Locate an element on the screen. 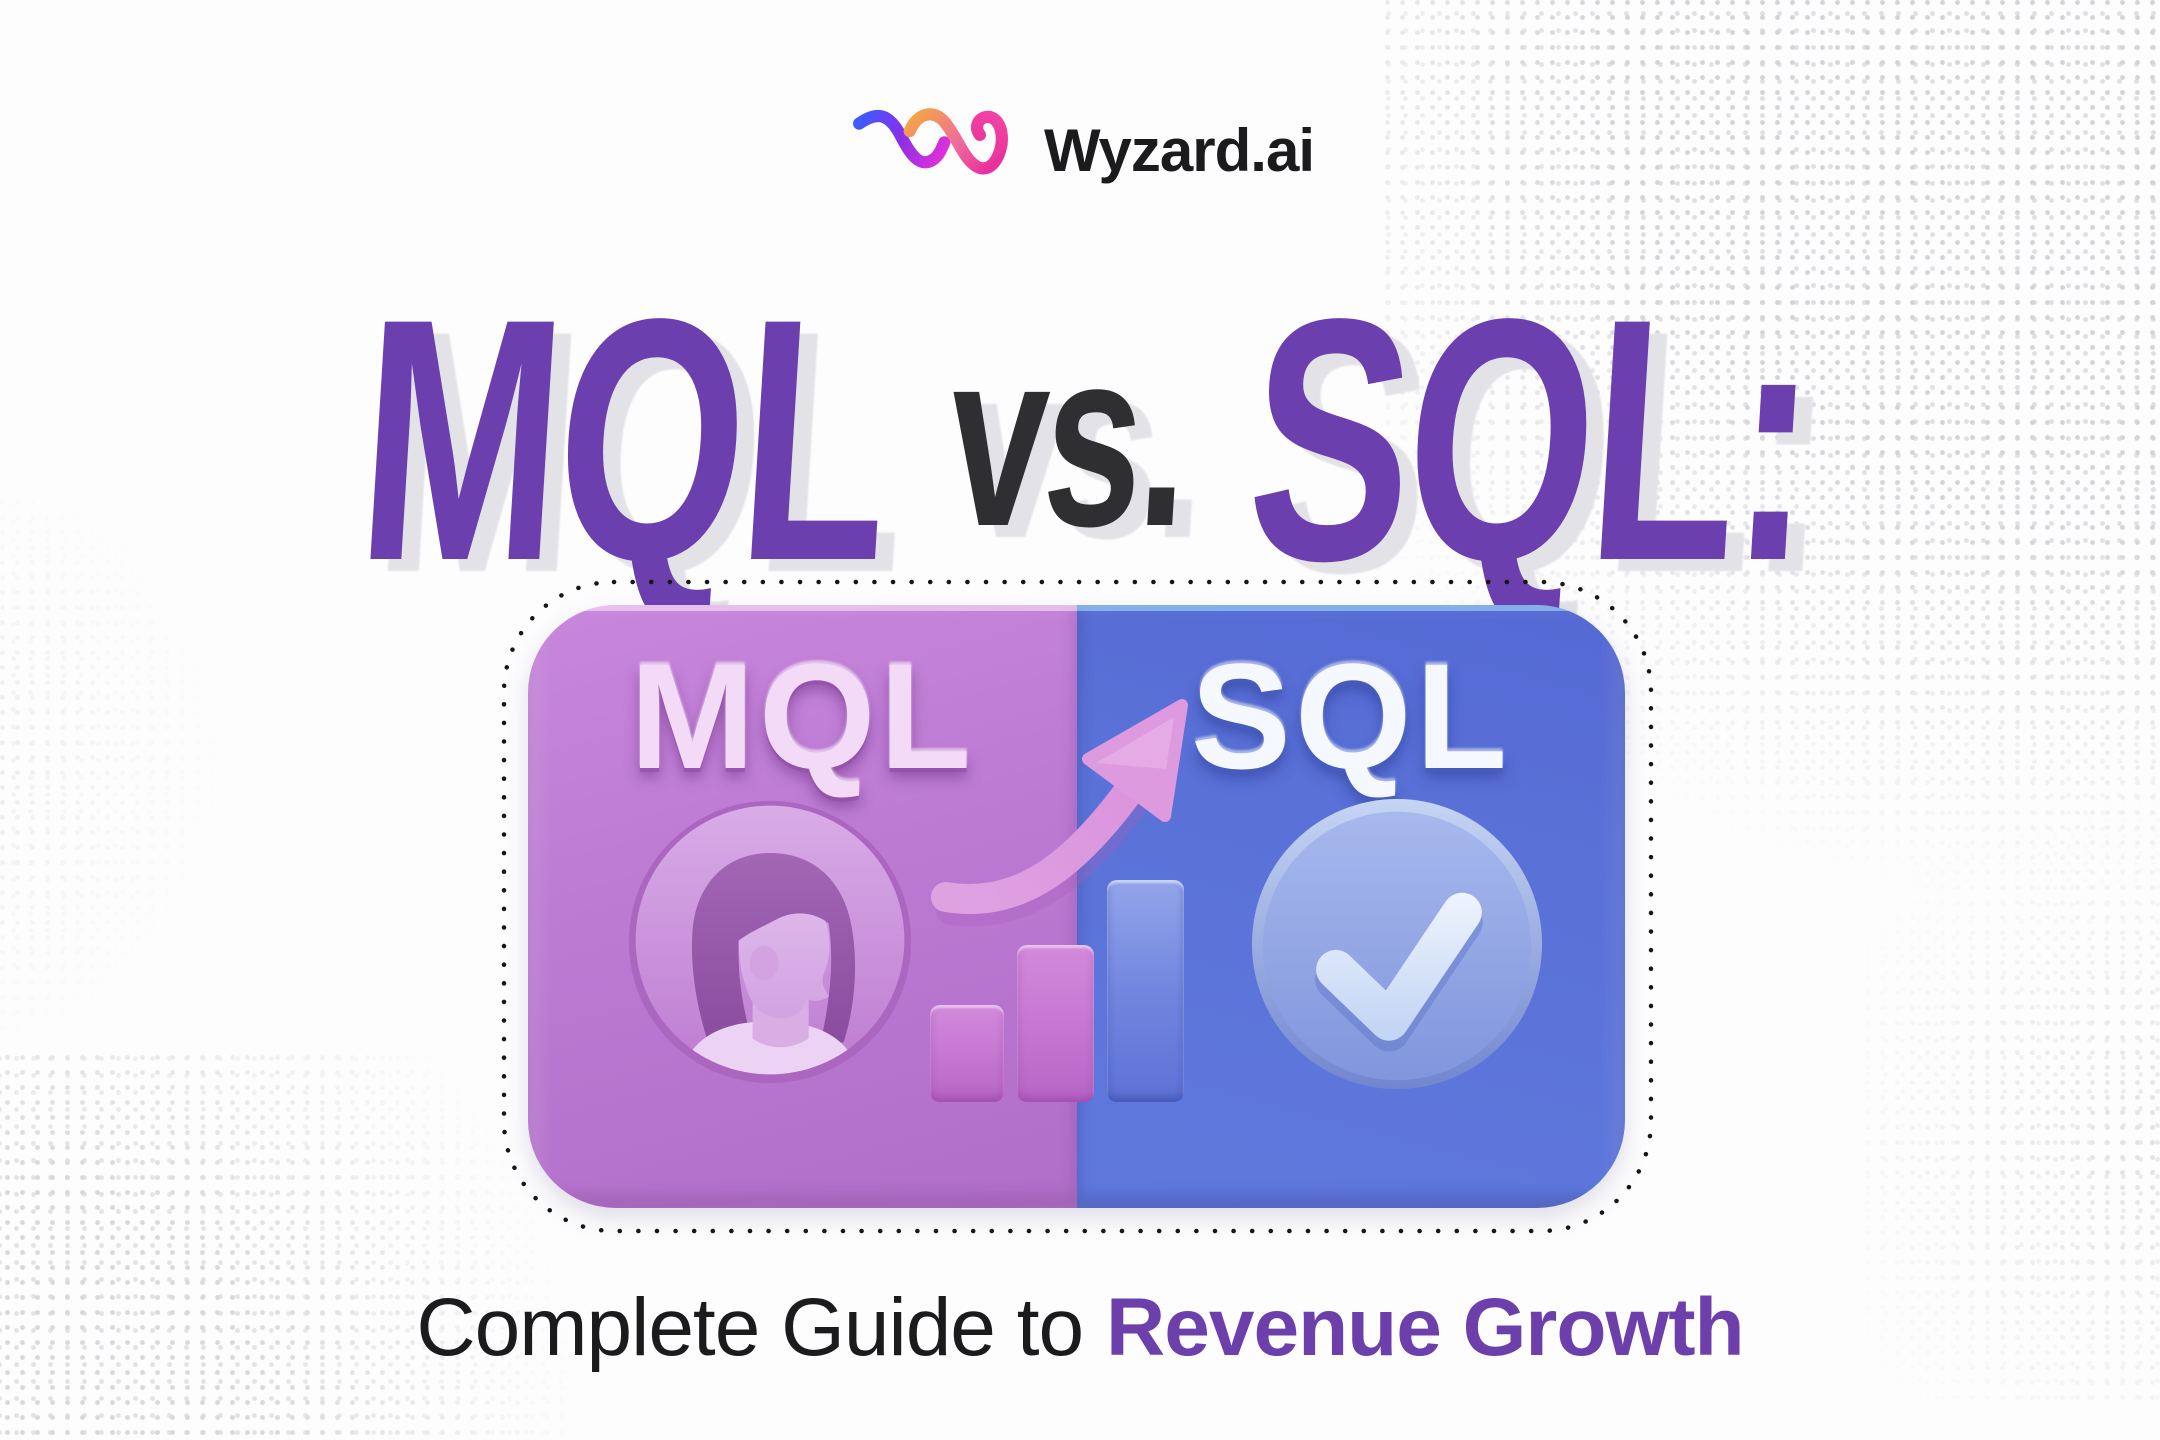 The height and width of the screenshot is (1440, 2160). card-left-label: MQL is located at coordinates (802, 716).